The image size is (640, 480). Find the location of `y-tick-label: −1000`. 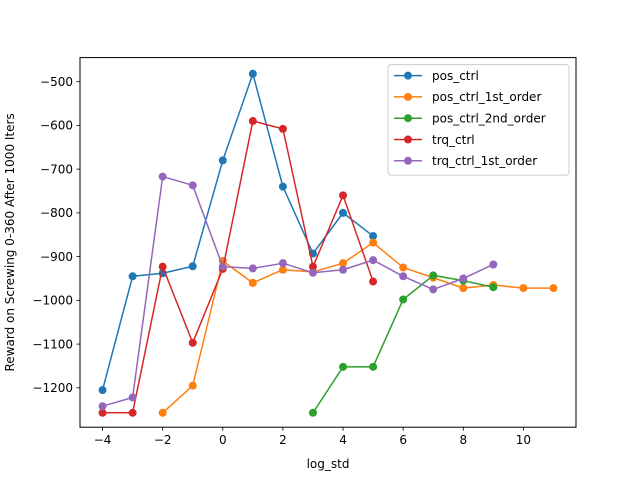

y-tick-label: −1000 is located at coordinates (52, 301).